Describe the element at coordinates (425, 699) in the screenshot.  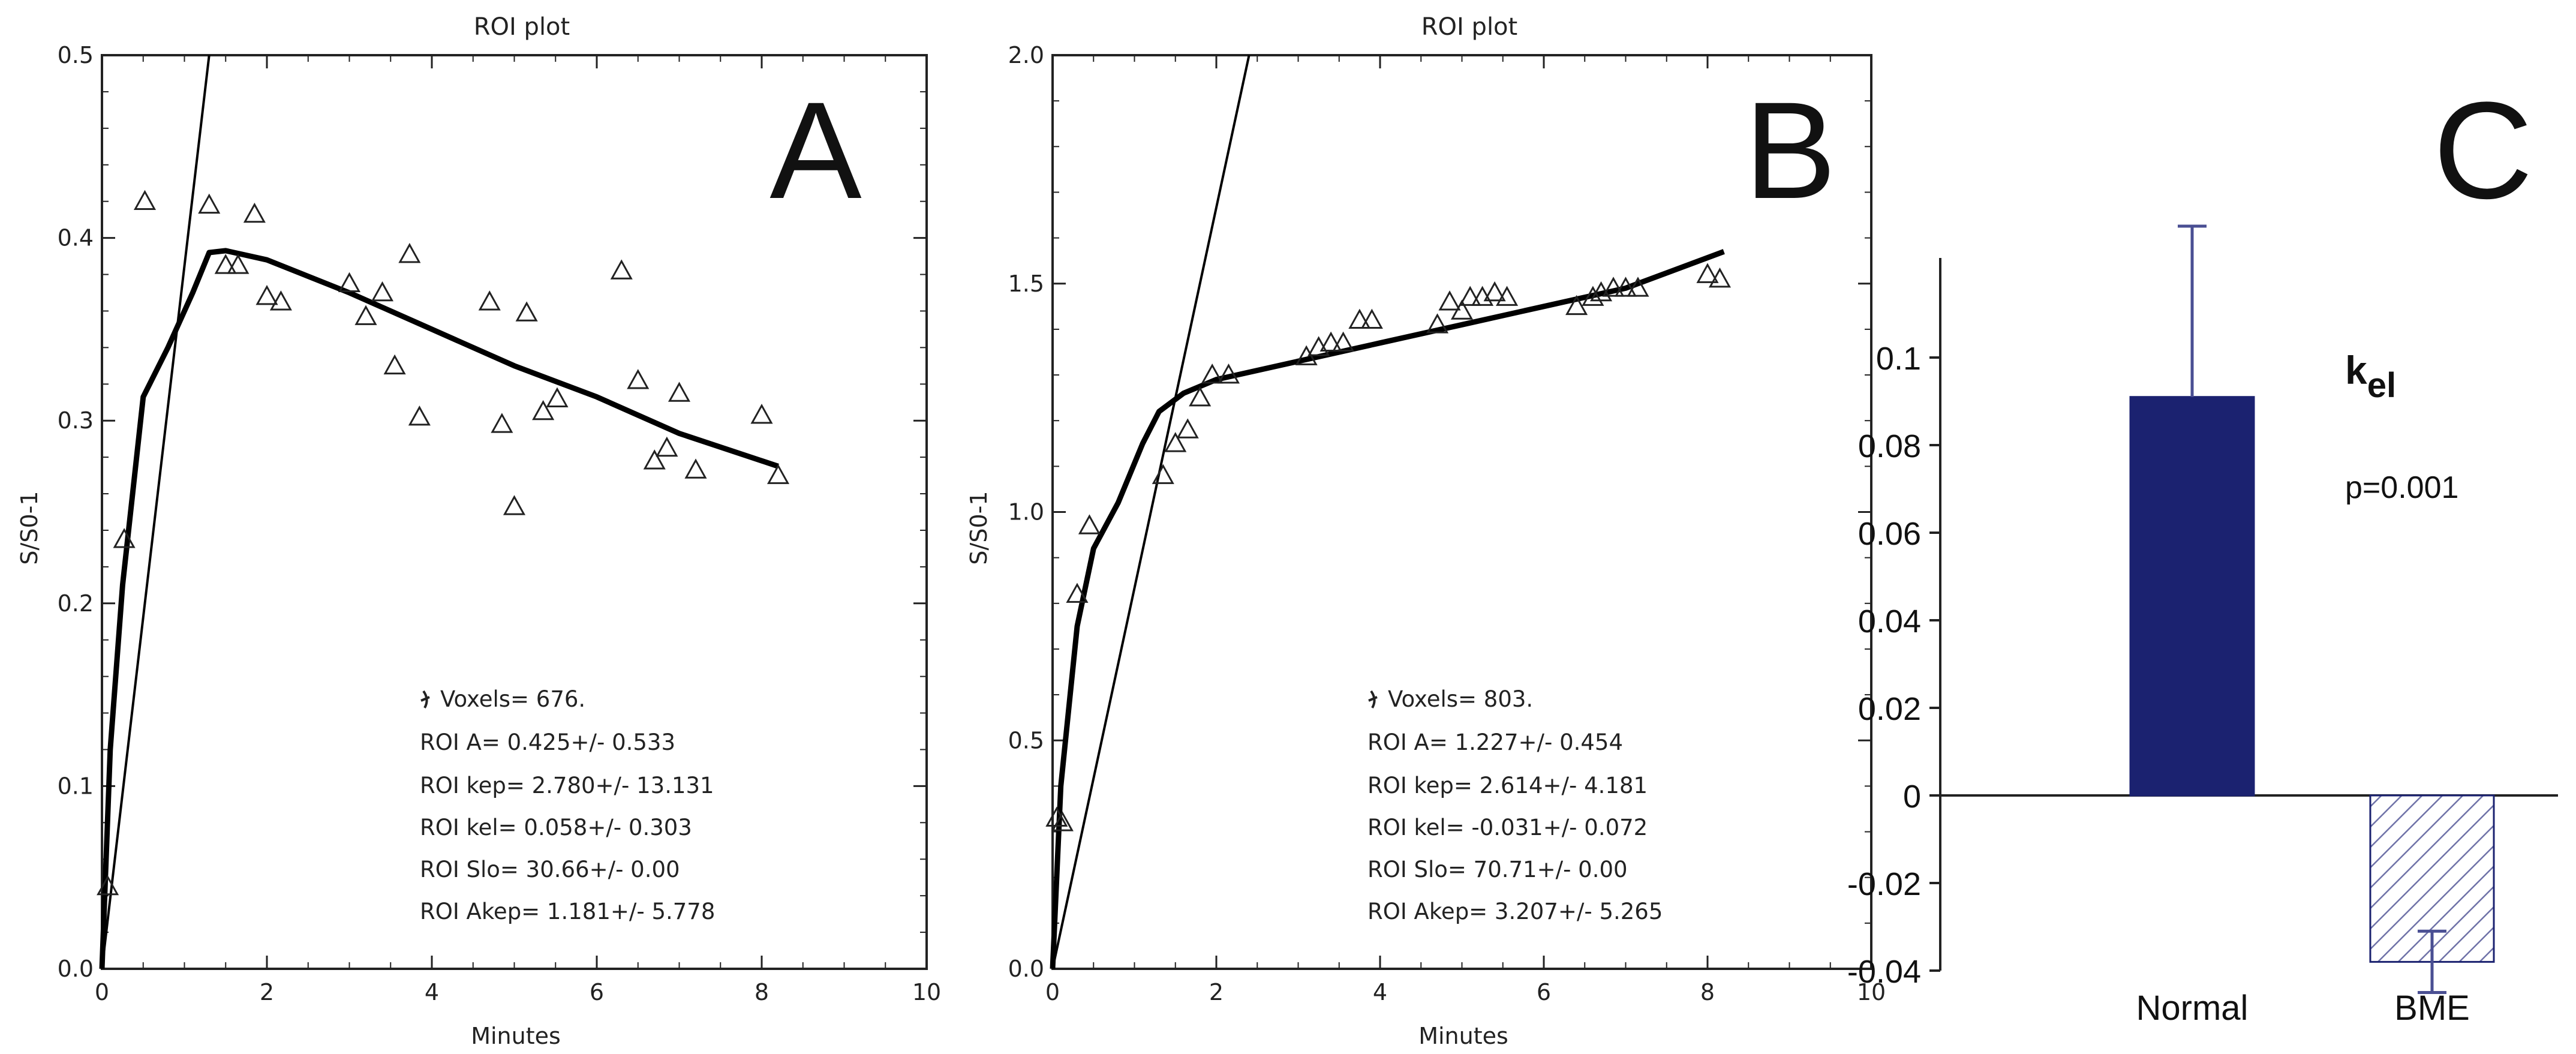
I see `panel-a-voxels-symbol` at that location.